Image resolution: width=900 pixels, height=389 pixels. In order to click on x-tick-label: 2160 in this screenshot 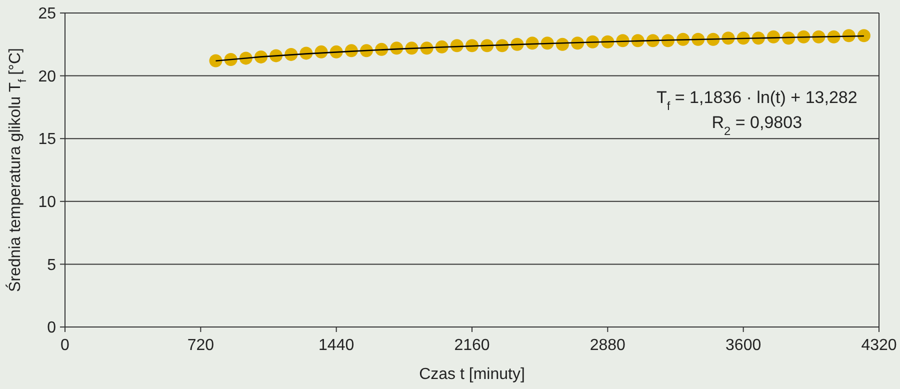, I will do `click(472, 345)`.